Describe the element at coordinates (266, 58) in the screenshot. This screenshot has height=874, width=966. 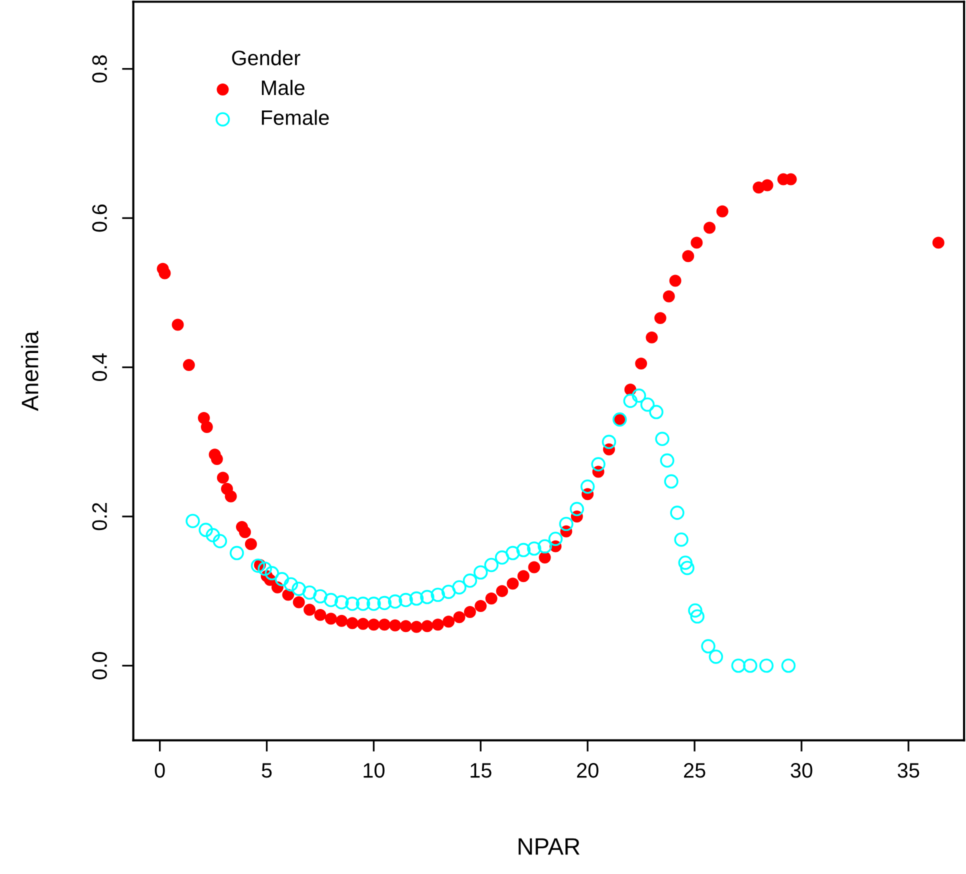
I see `legend-title: Gender` at that location.